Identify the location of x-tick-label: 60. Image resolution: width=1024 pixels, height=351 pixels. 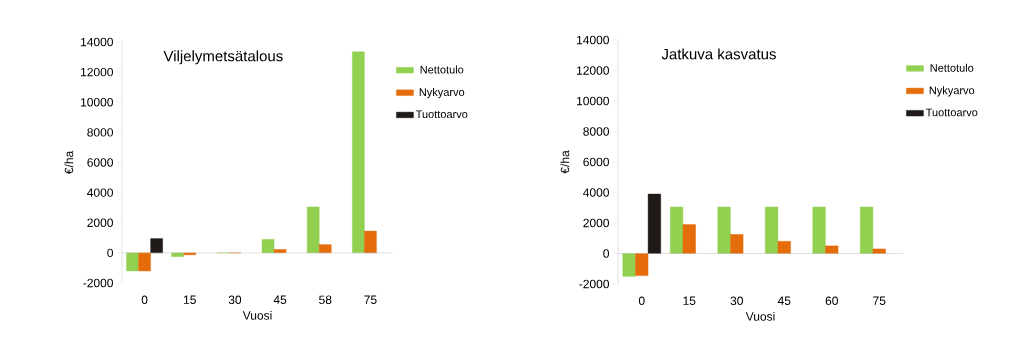
(831, 301).